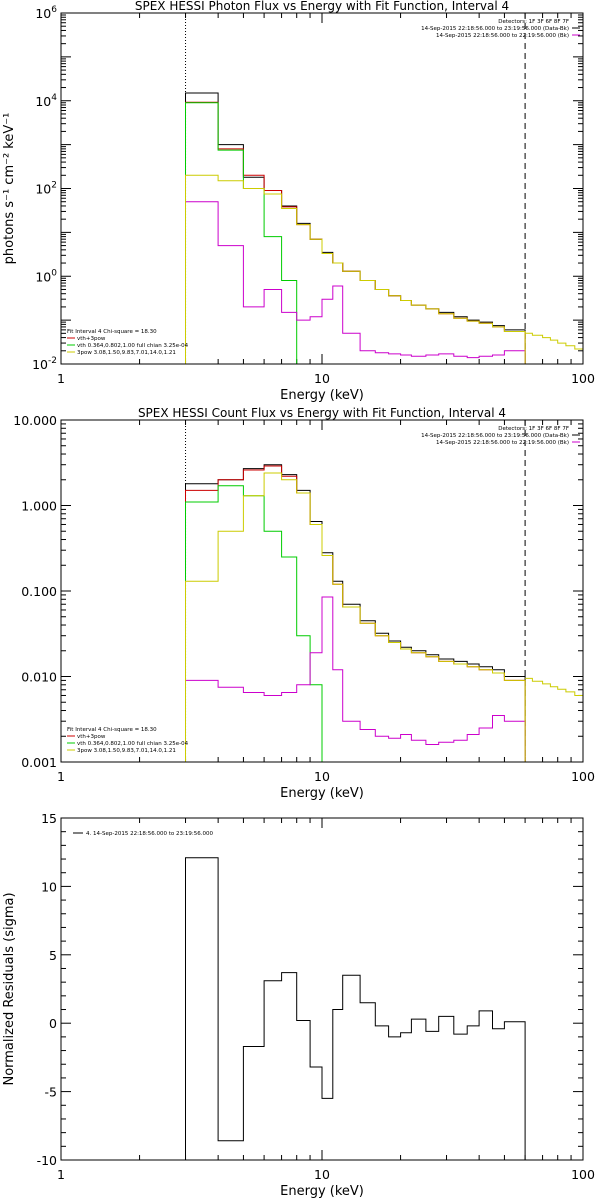 Image resolution: width=600 pixels, height=1200 pixels. I want to click on y-tick-label: 10², so click(46, 189).